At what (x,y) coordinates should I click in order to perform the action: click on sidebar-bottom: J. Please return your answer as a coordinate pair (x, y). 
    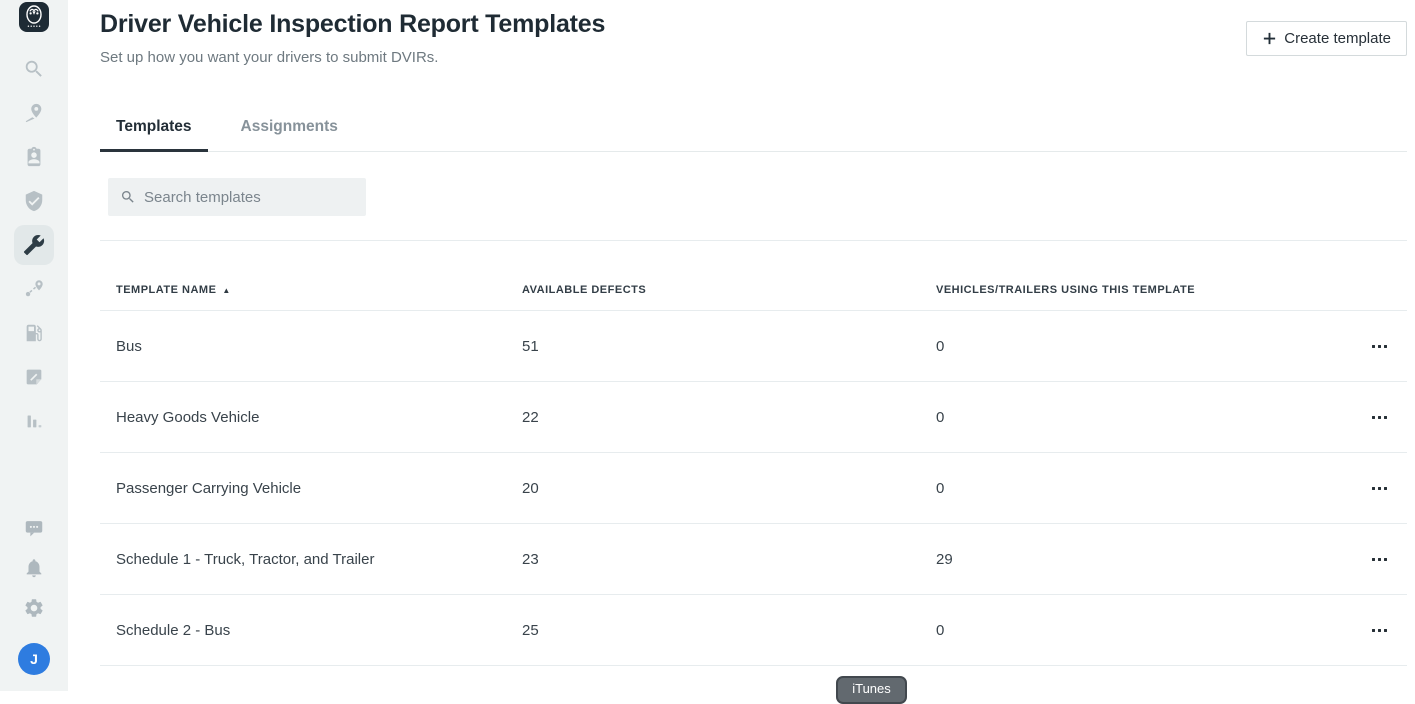
    Looking at the image, I should click on (34, 591).